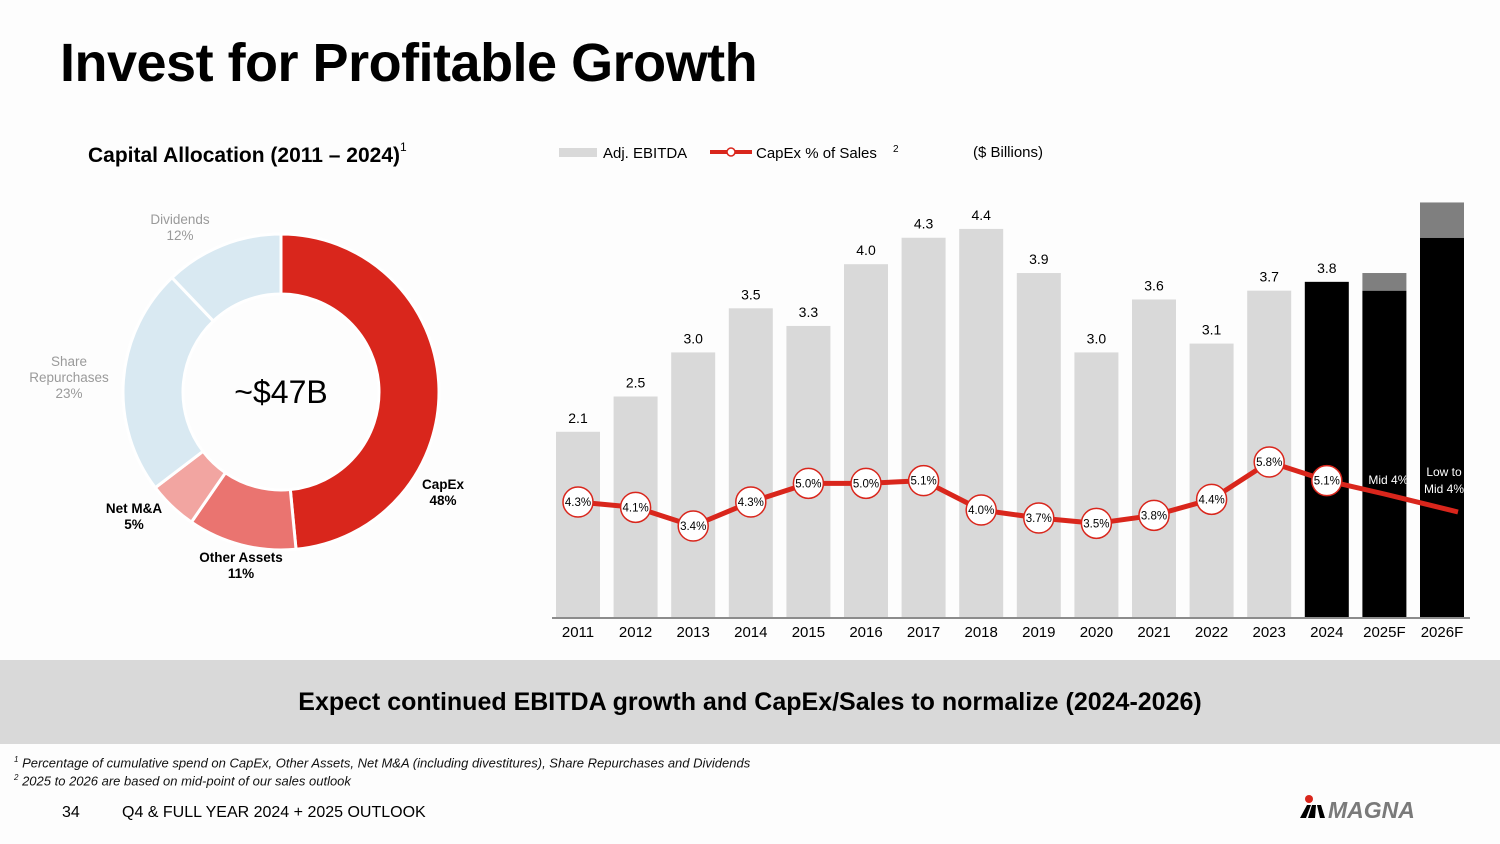  I want to click on x-tick-label: 2017, so click(923, 632).